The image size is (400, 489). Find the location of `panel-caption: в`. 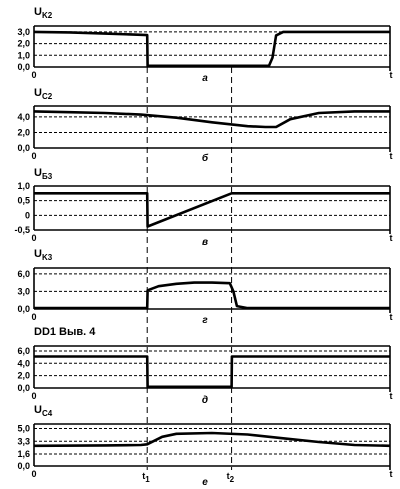

panel-caption: в is located at coordinates (205, 242).